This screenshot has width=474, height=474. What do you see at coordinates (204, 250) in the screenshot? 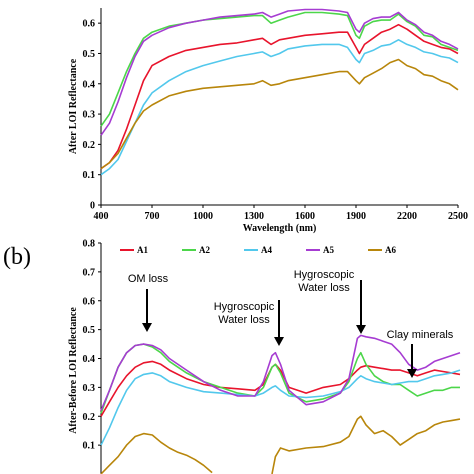
I see `legend-label-A2: A2` at bounding box center [204, 250].